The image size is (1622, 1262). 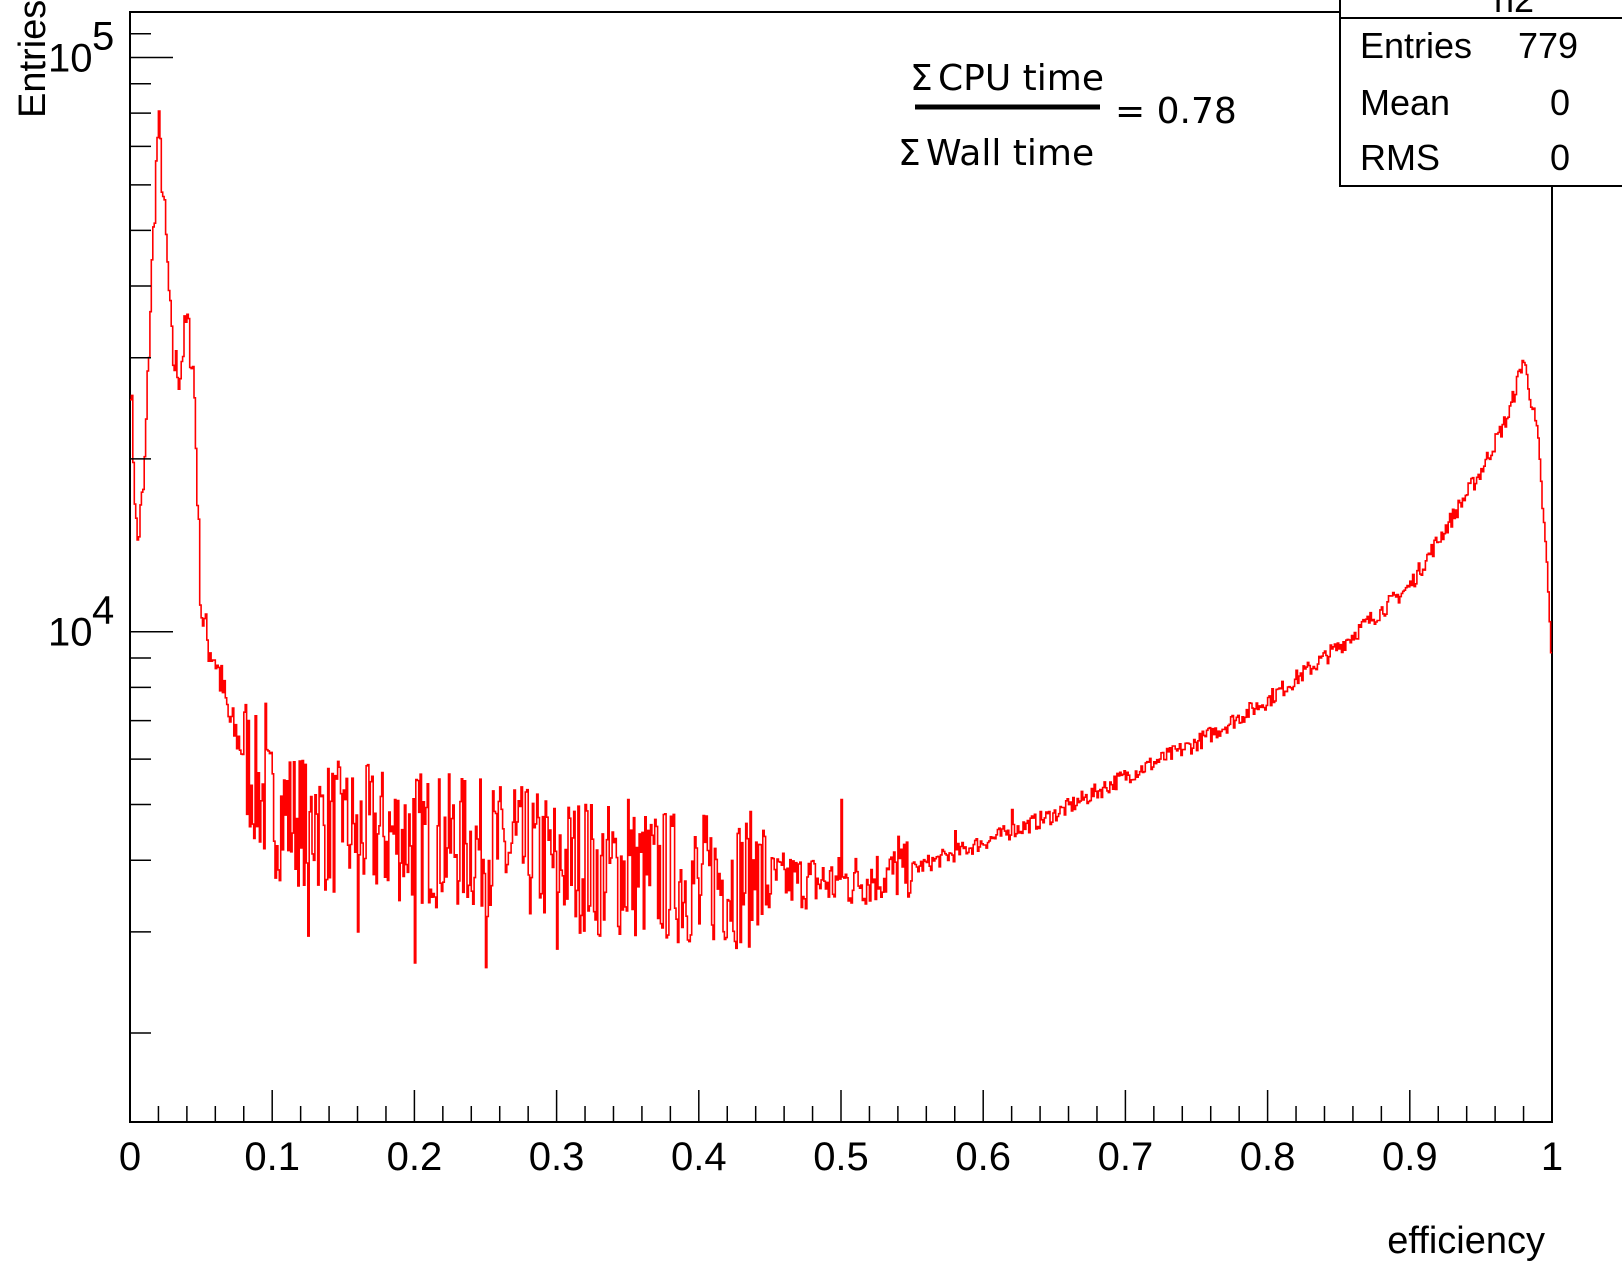 I want to click on sigma-denominator: Σ, so click(x=909, y=153).